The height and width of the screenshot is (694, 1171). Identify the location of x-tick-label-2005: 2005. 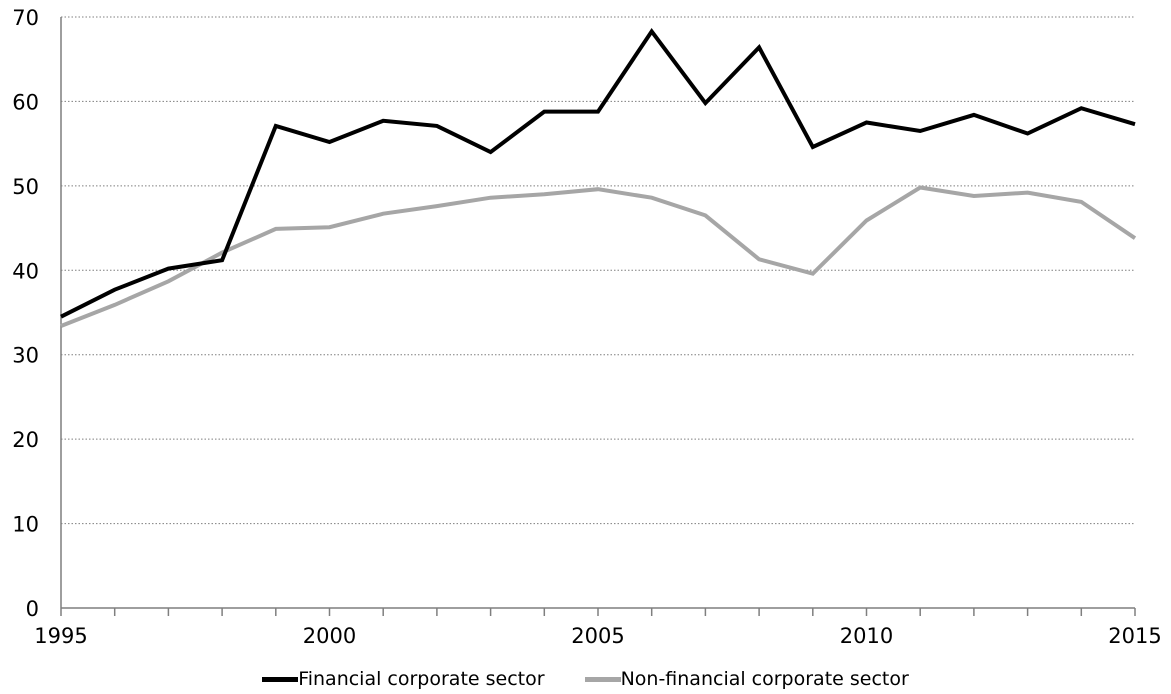
(597, 636).